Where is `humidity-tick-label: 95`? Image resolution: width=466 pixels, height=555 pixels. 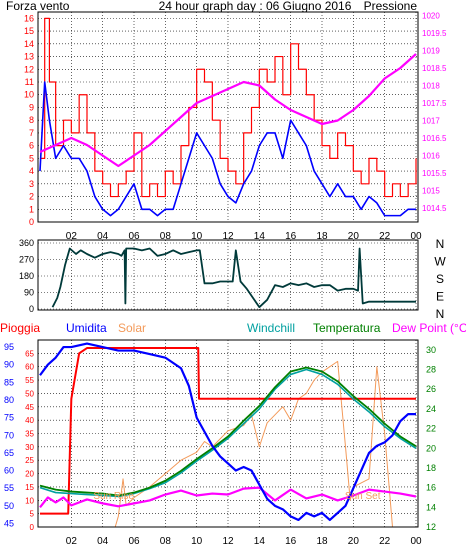
humidity-tick-label: 95 is located at coordinates (9, 347).